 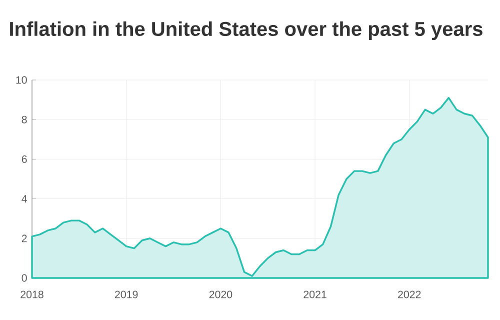 What do you see at coordinates (126, 294) in the screenshot?
I see `x-tick-label: 2019` at bounding box center [126, 294].